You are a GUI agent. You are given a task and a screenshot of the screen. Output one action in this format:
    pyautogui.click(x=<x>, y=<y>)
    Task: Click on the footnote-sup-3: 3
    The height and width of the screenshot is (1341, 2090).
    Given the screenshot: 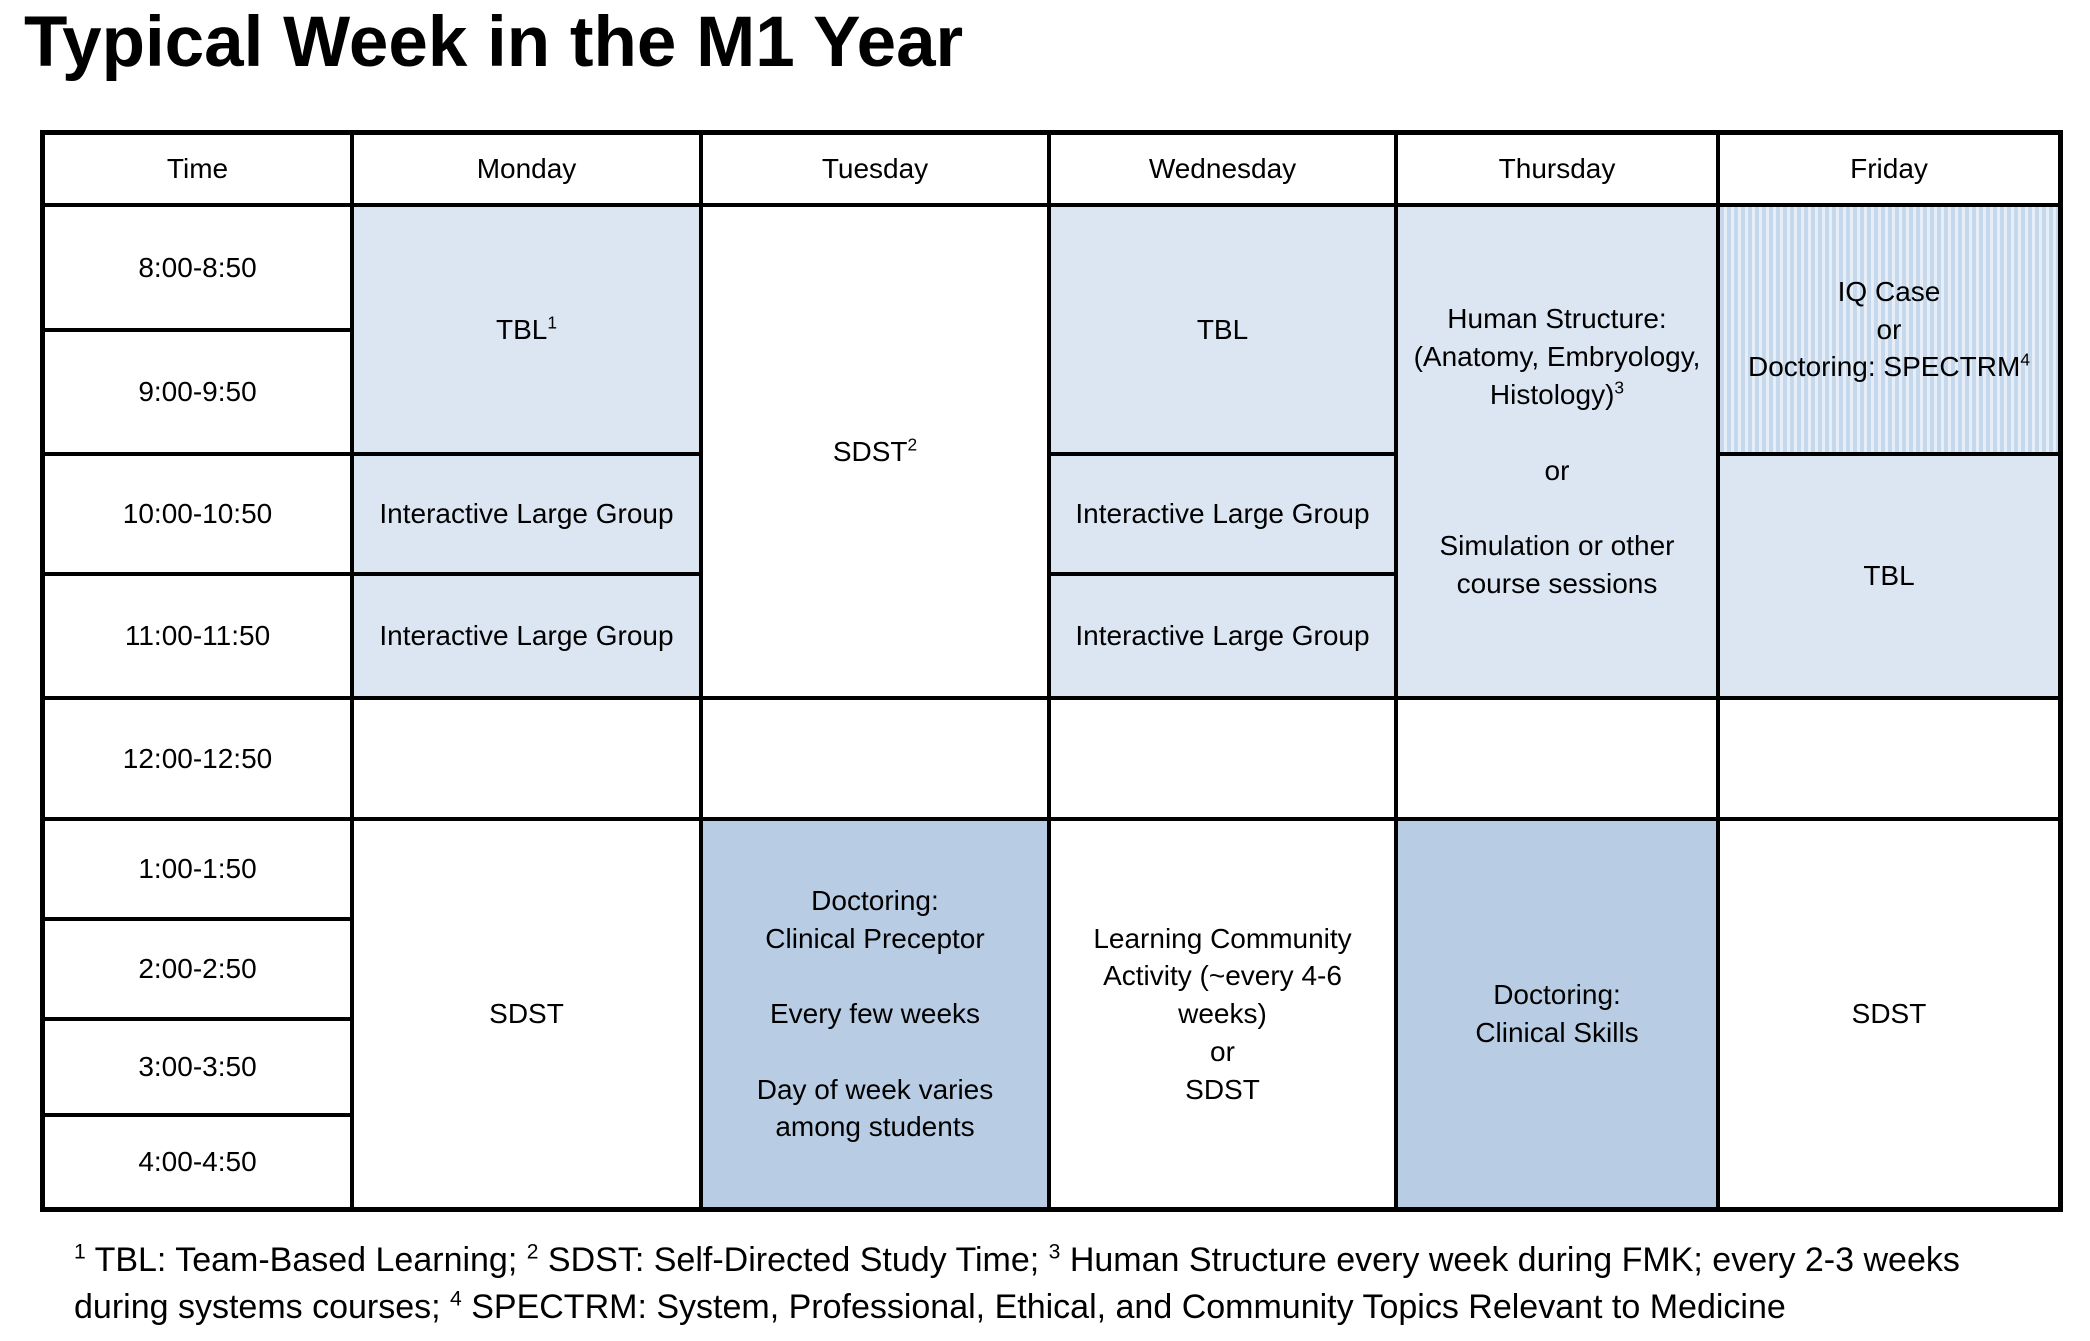 What is the action you would take?
    pyautogui.click(x=1054, y=1252)
    